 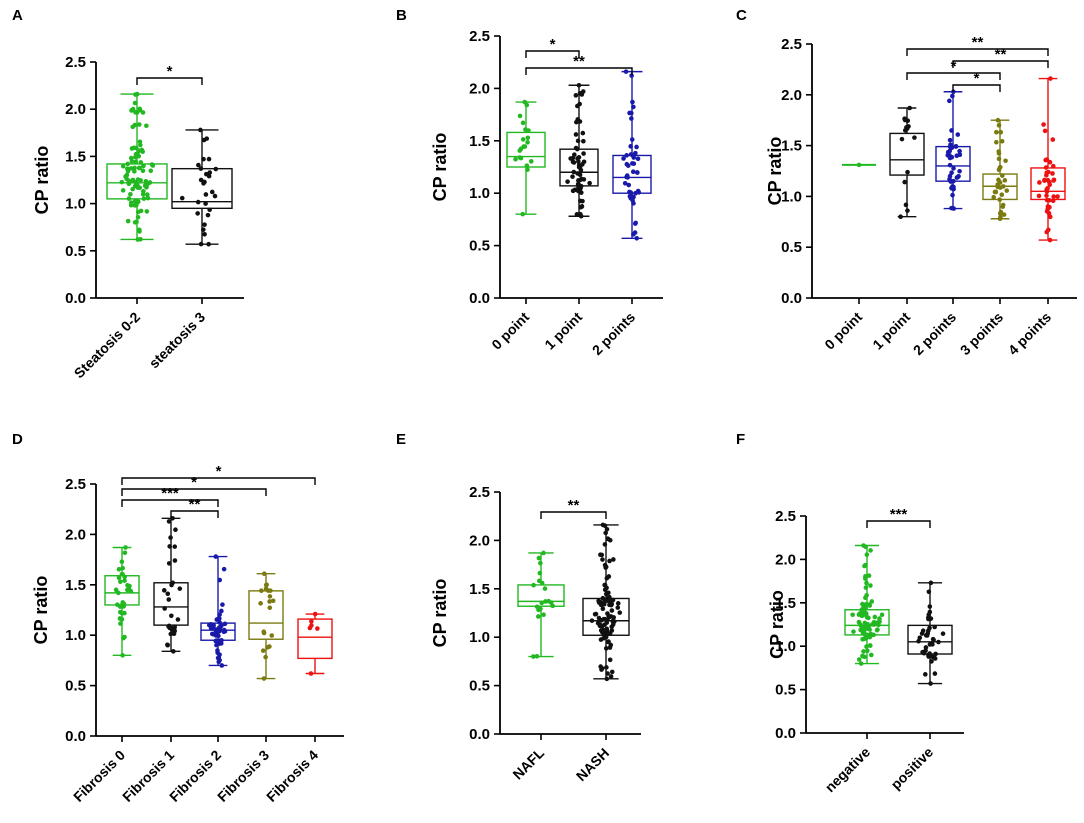 I want to click on panel-label: E, so click(x=401, y=439).